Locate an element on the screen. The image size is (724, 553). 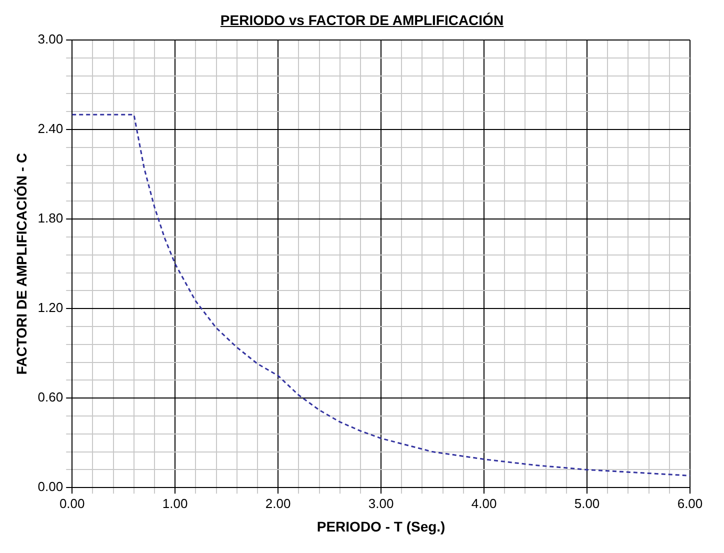
x-tick-label: 2.00 is located at coordinates (278, 503).